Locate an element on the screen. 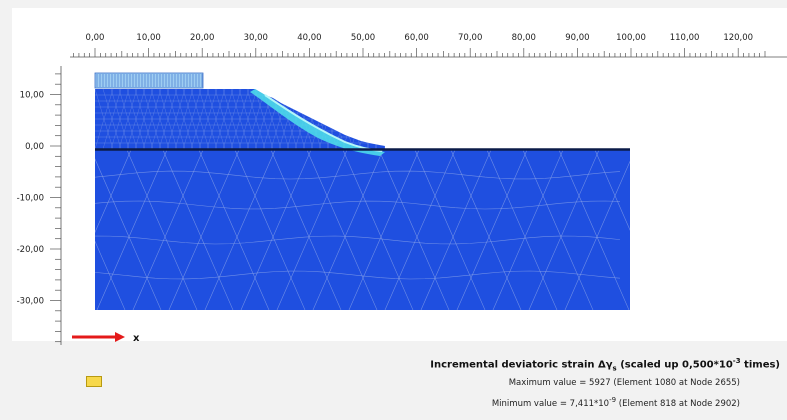 The width and height of the screenshot is (787, 420). top-ruler-label: 100,00 is located at coordinates (631, 38).